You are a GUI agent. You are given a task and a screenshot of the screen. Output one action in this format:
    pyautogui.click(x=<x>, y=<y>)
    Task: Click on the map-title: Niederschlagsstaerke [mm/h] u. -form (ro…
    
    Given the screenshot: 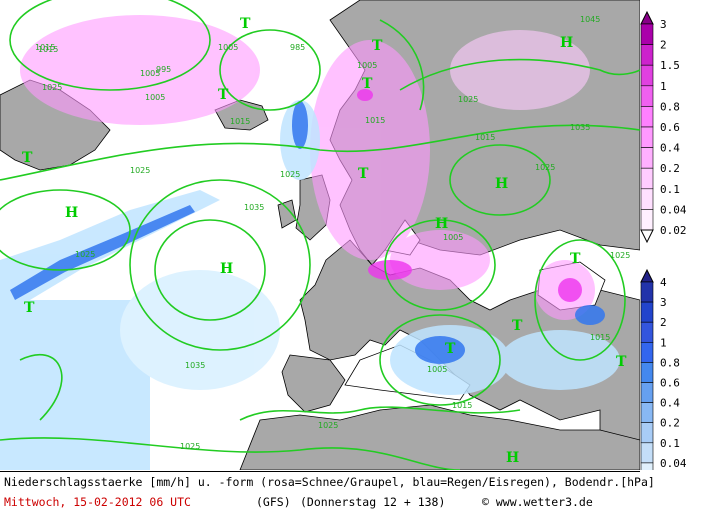 What is the action you would take?
    pyautogui.click(x=329, y=482)
    